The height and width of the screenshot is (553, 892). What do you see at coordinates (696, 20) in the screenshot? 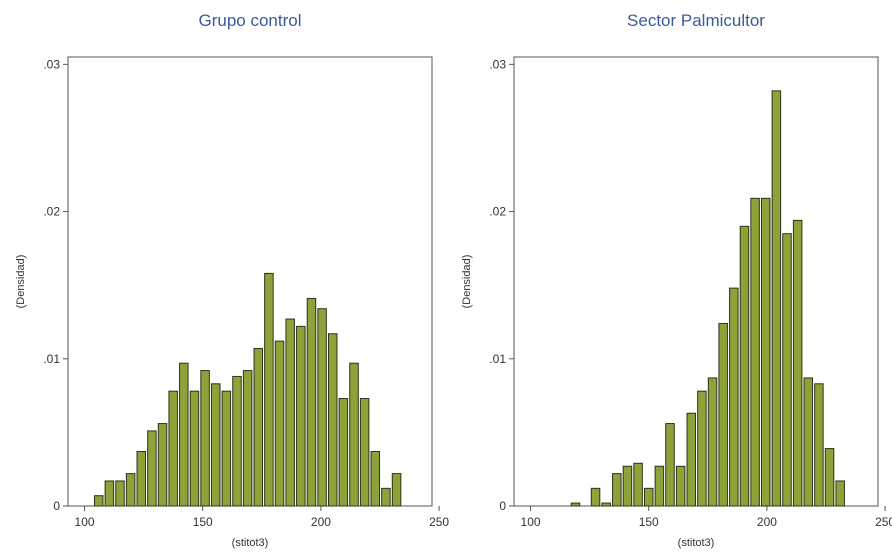
I see `chart-title: Sector Palmicultor` at bounding box center [696, 20].